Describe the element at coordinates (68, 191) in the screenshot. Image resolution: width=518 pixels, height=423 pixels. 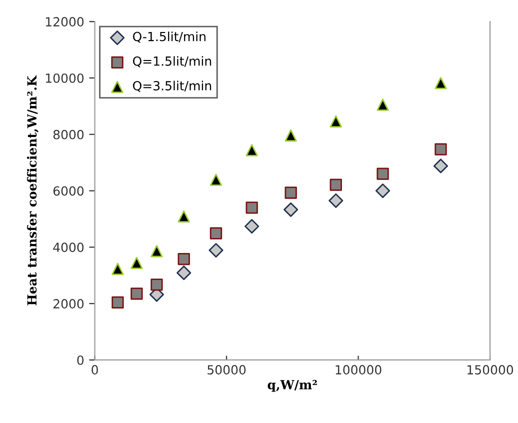
I see `y-tick-label: 6000` at that location.